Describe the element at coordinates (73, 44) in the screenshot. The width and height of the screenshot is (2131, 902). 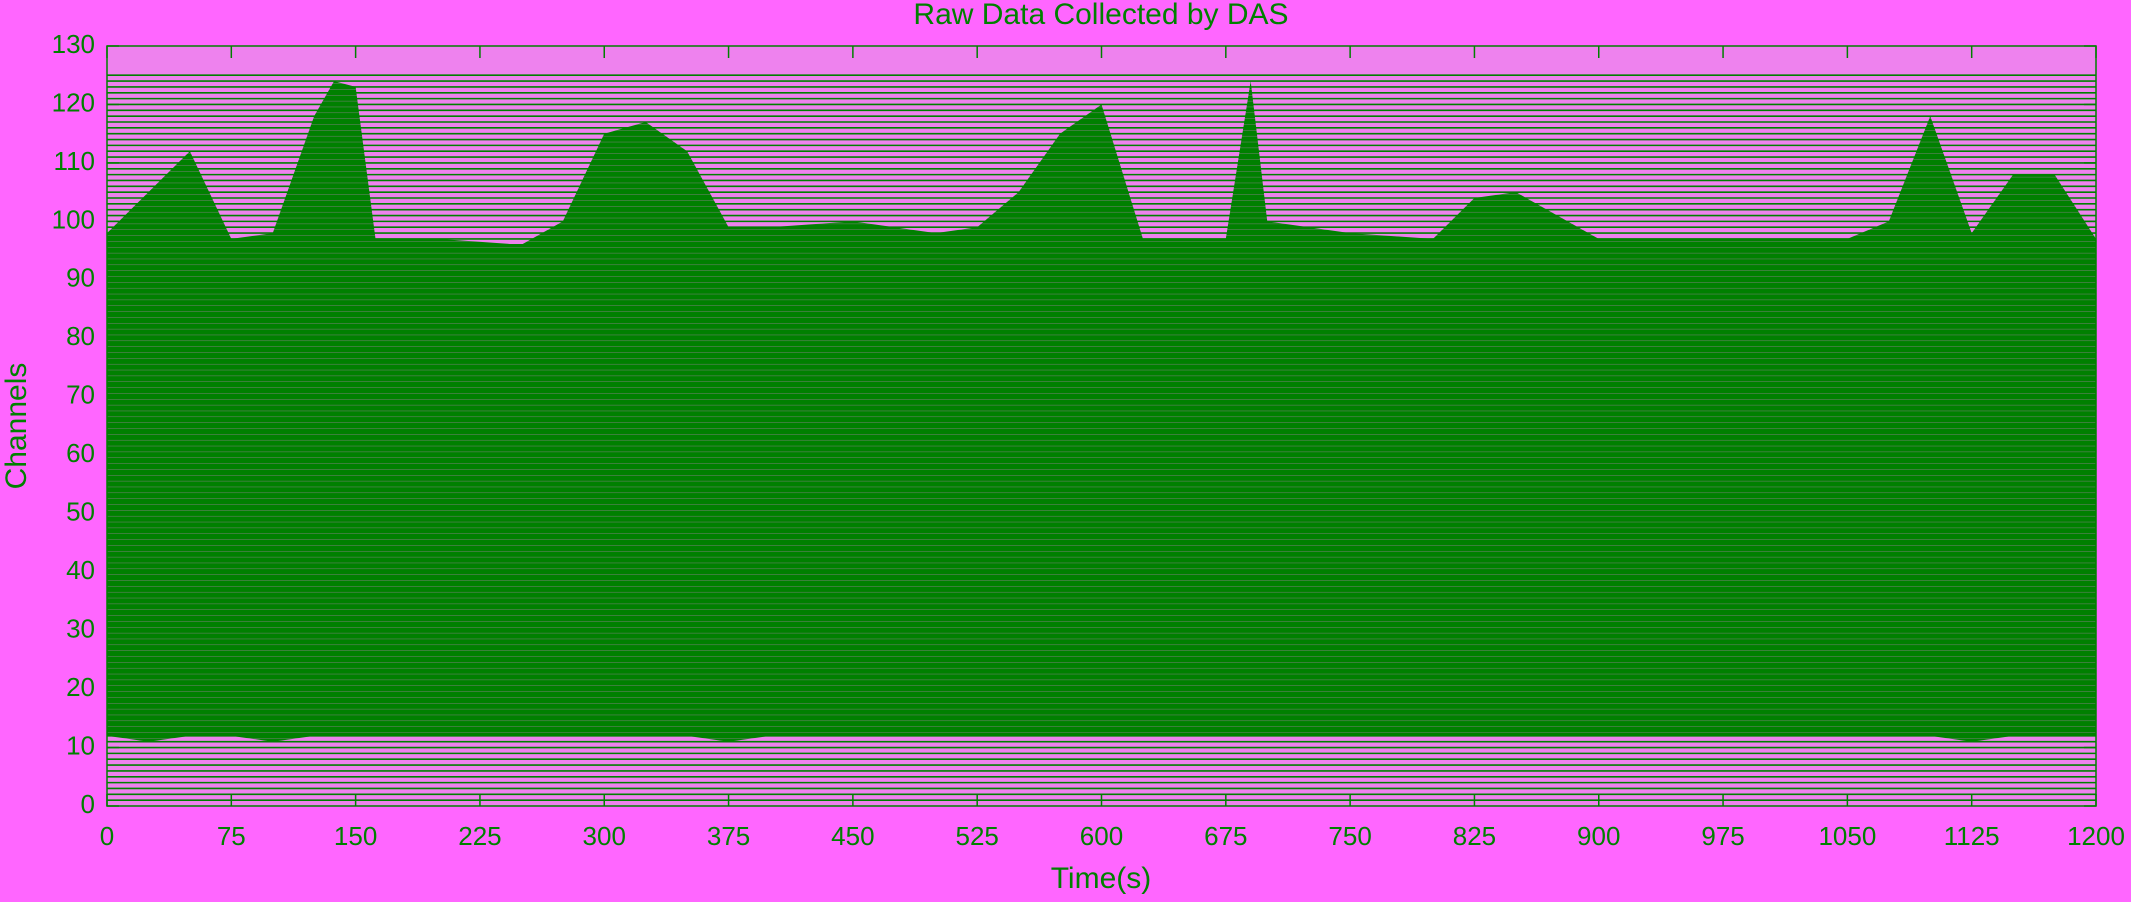
I see `y-tick-label: 130` at that location.